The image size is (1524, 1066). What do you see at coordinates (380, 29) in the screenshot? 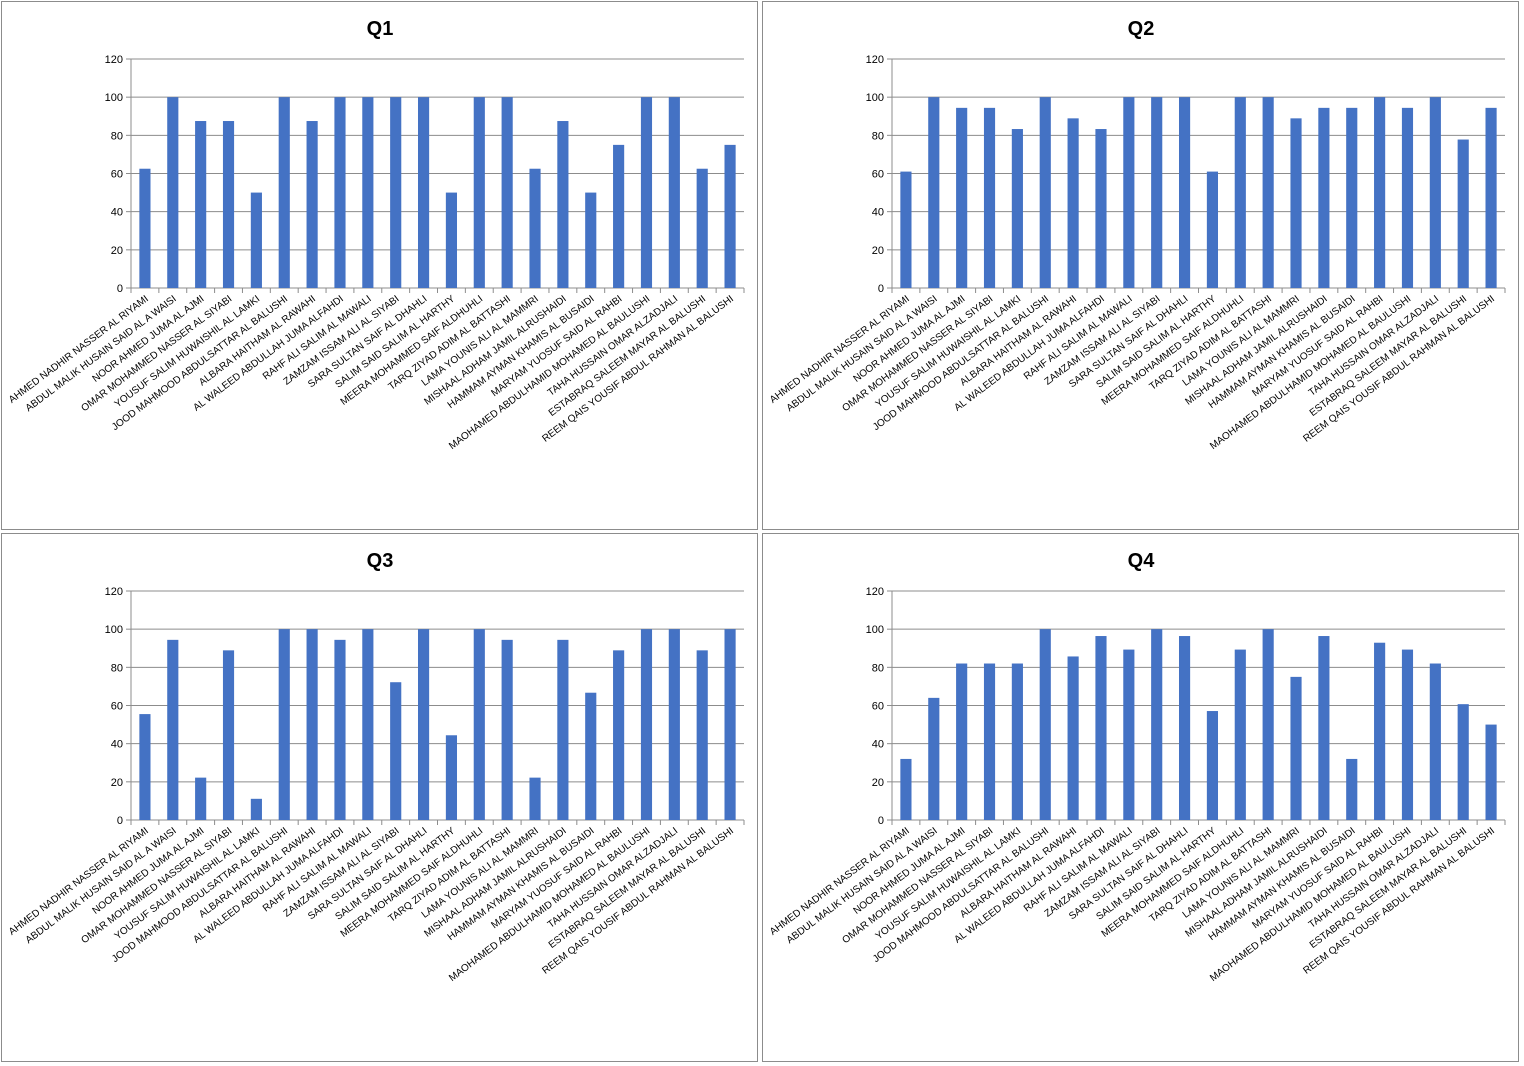
I see `chart-title: Q1` at bounding box center [380, 29].